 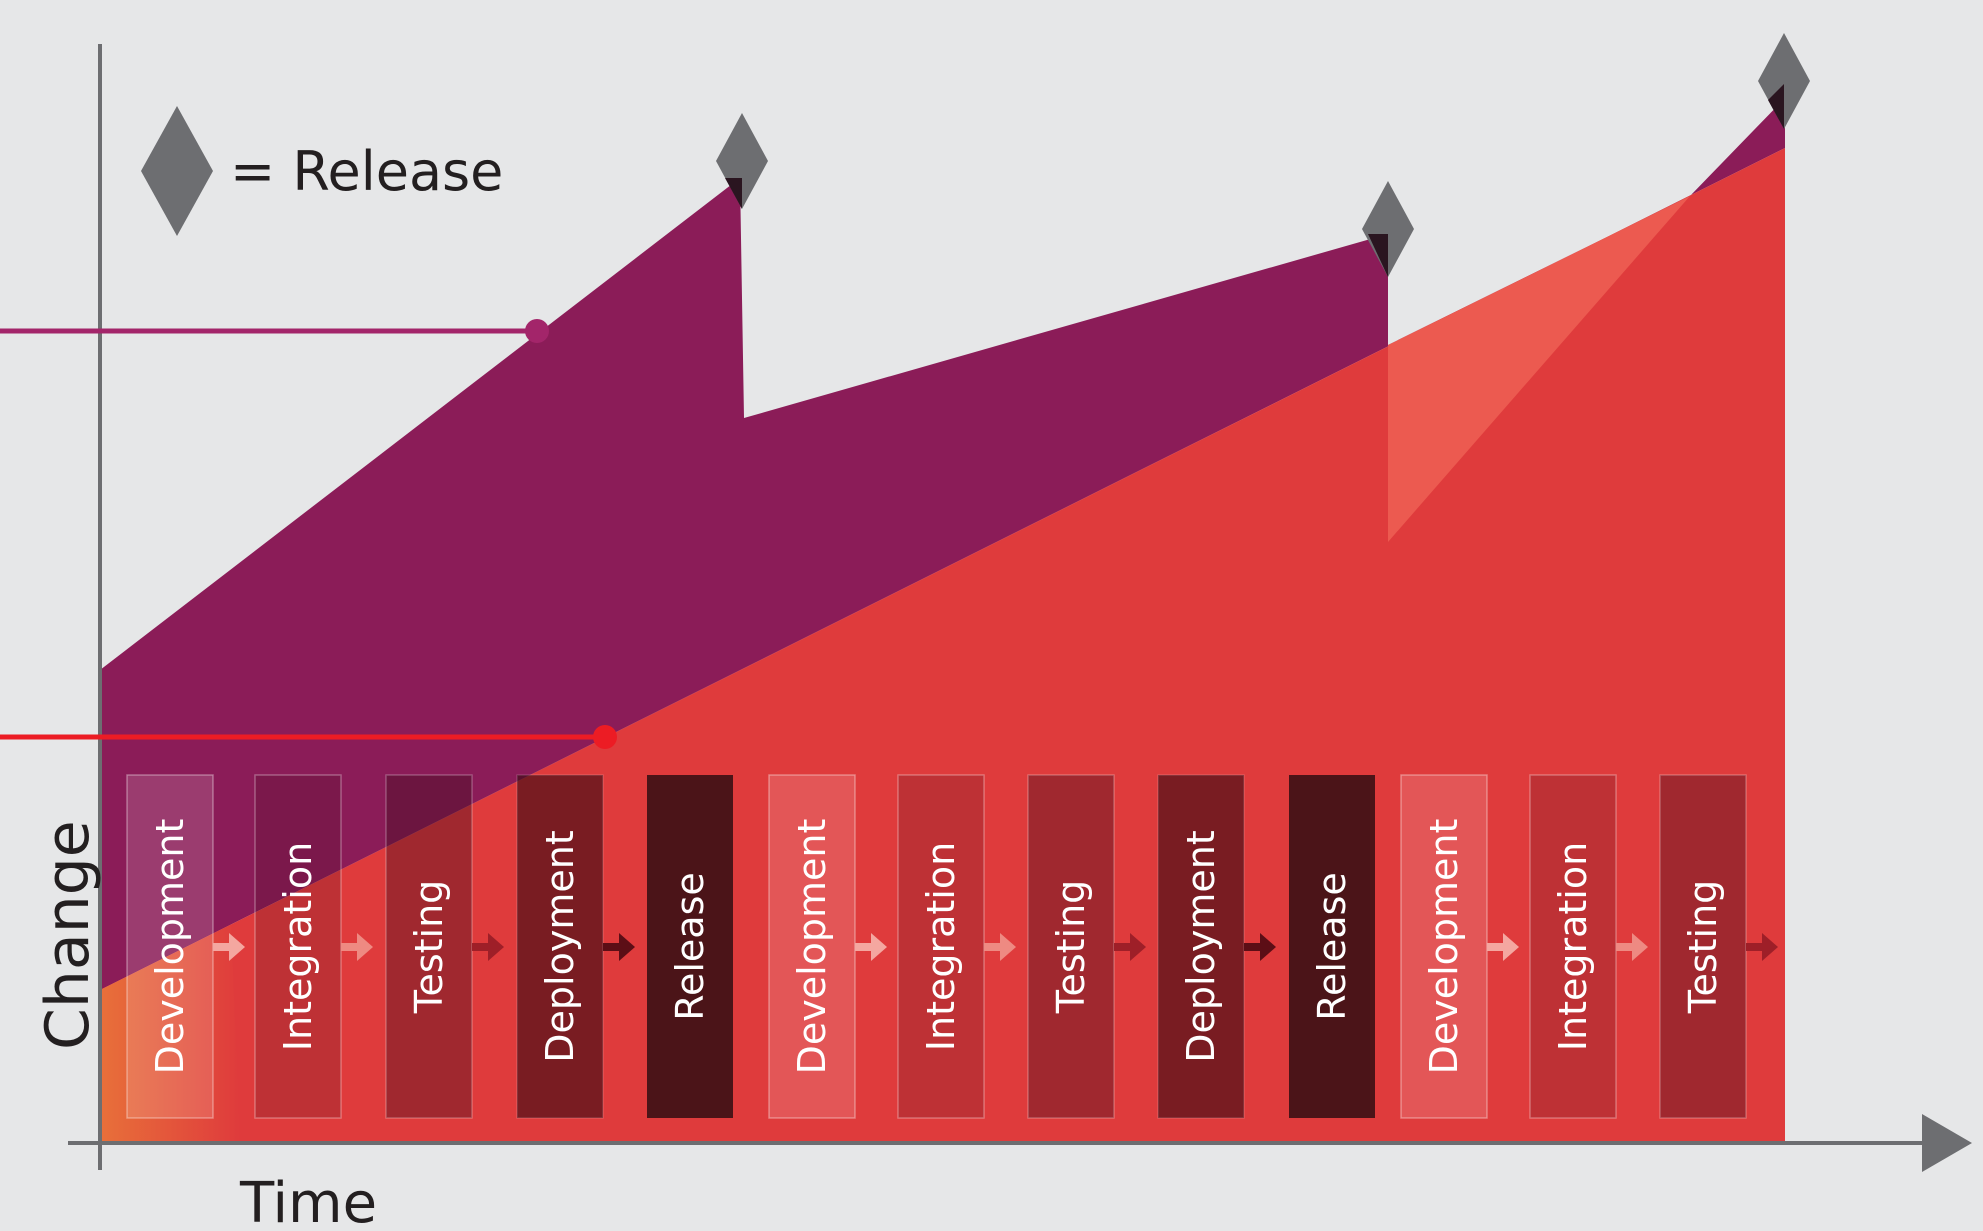 I want to click on x-axis-arrow-icon, so click(x=1947, y=1143).